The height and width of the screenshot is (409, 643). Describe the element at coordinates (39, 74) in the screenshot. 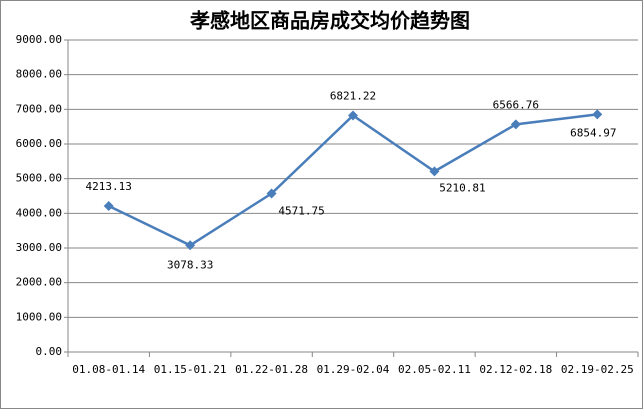

I see `y-tick-label: 8000.00` at that location.